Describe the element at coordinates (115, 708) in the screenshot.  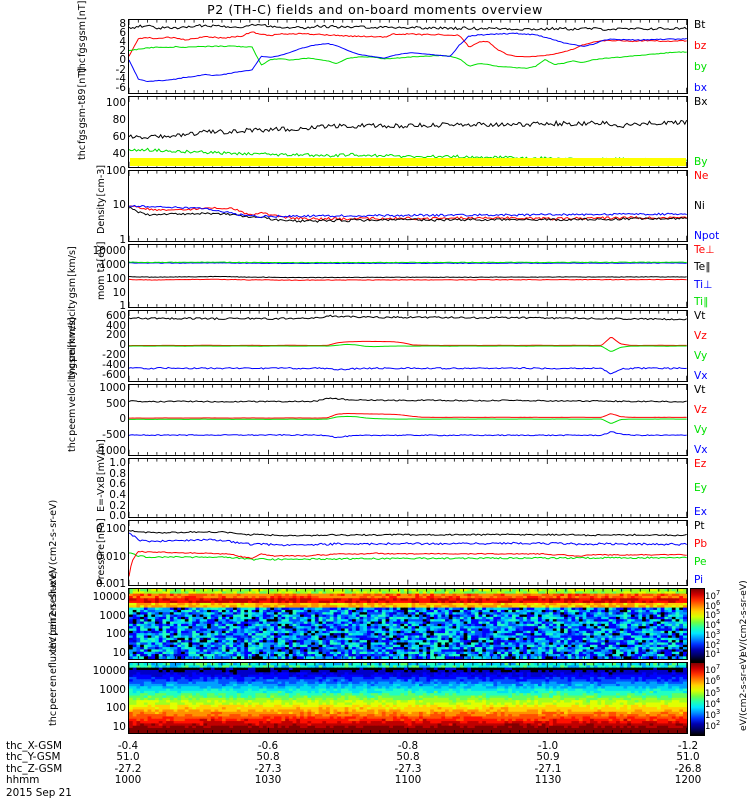
I see `ytick-peer-spectrogram-2: 100` at that location.